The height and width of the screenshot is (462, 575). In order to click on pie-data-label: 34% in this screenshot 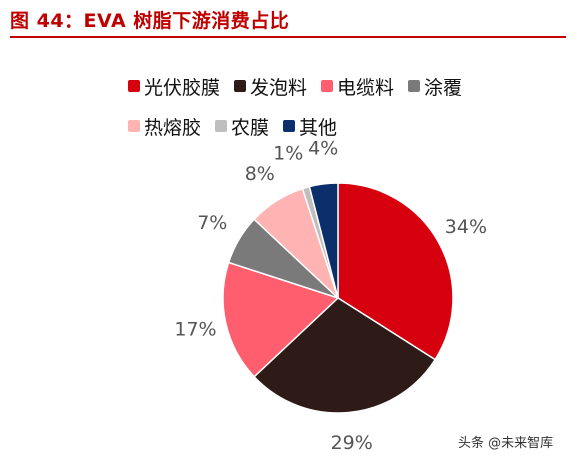, I will do `click(466, 227)`.